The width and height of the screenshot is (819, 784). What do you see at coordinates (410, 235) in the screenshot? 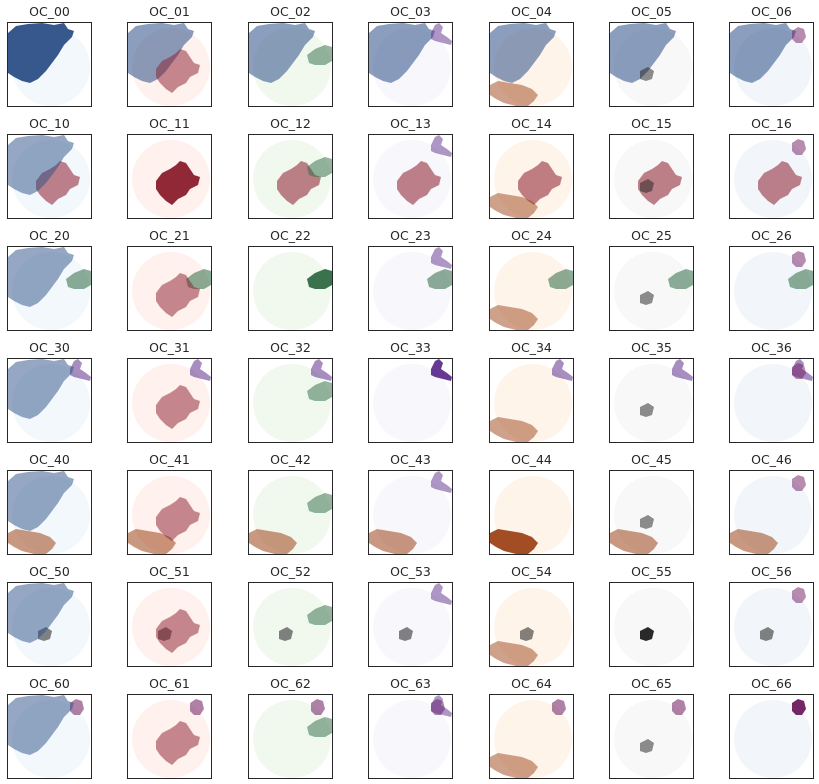
I see `panel-title: OC_23` at bounding box center [410, 235].